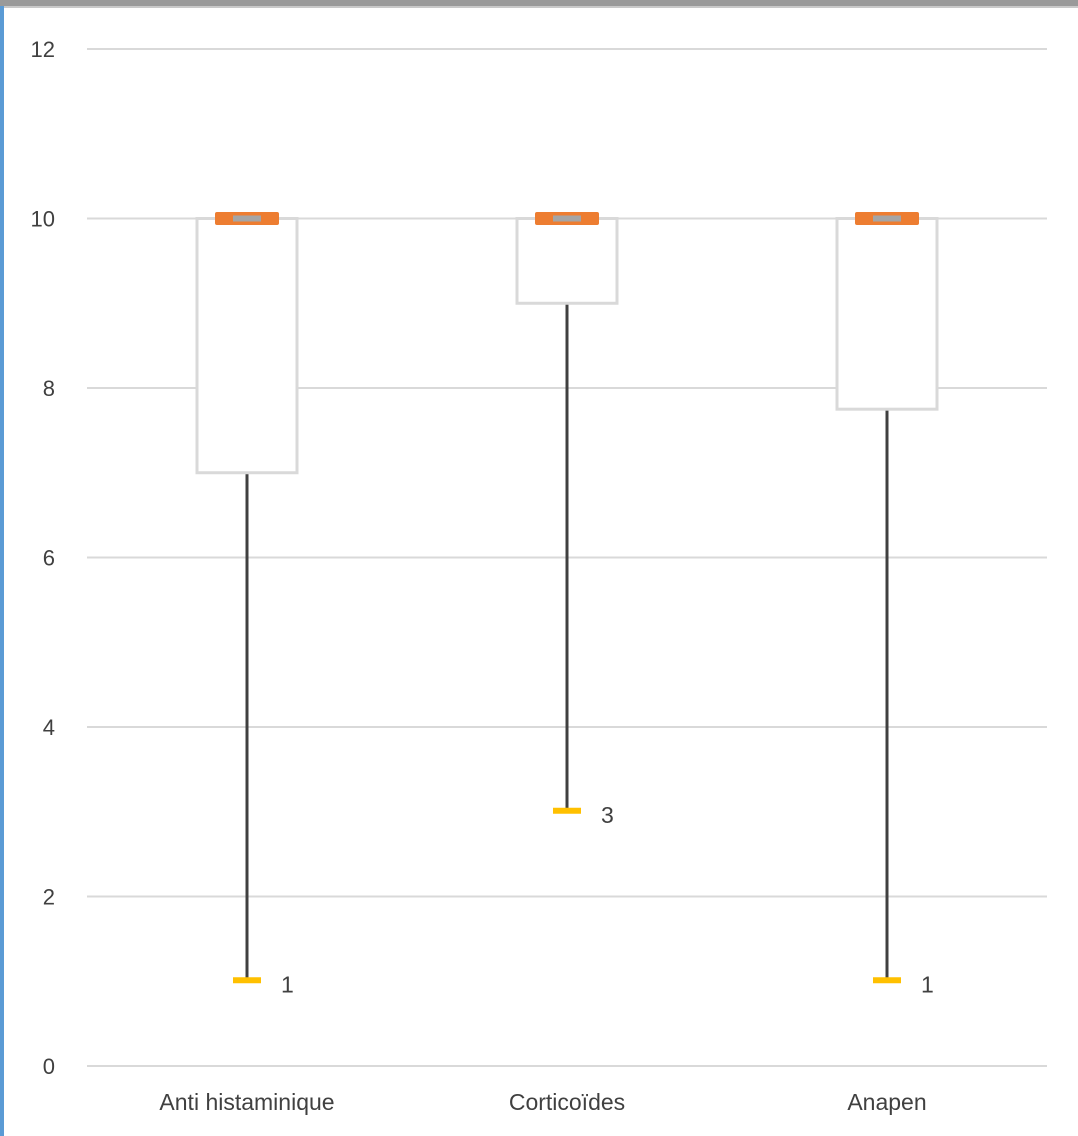  Describe the element at coordinates (887, 980) in the screenshot. I see `min-marker-anapen` at that location.